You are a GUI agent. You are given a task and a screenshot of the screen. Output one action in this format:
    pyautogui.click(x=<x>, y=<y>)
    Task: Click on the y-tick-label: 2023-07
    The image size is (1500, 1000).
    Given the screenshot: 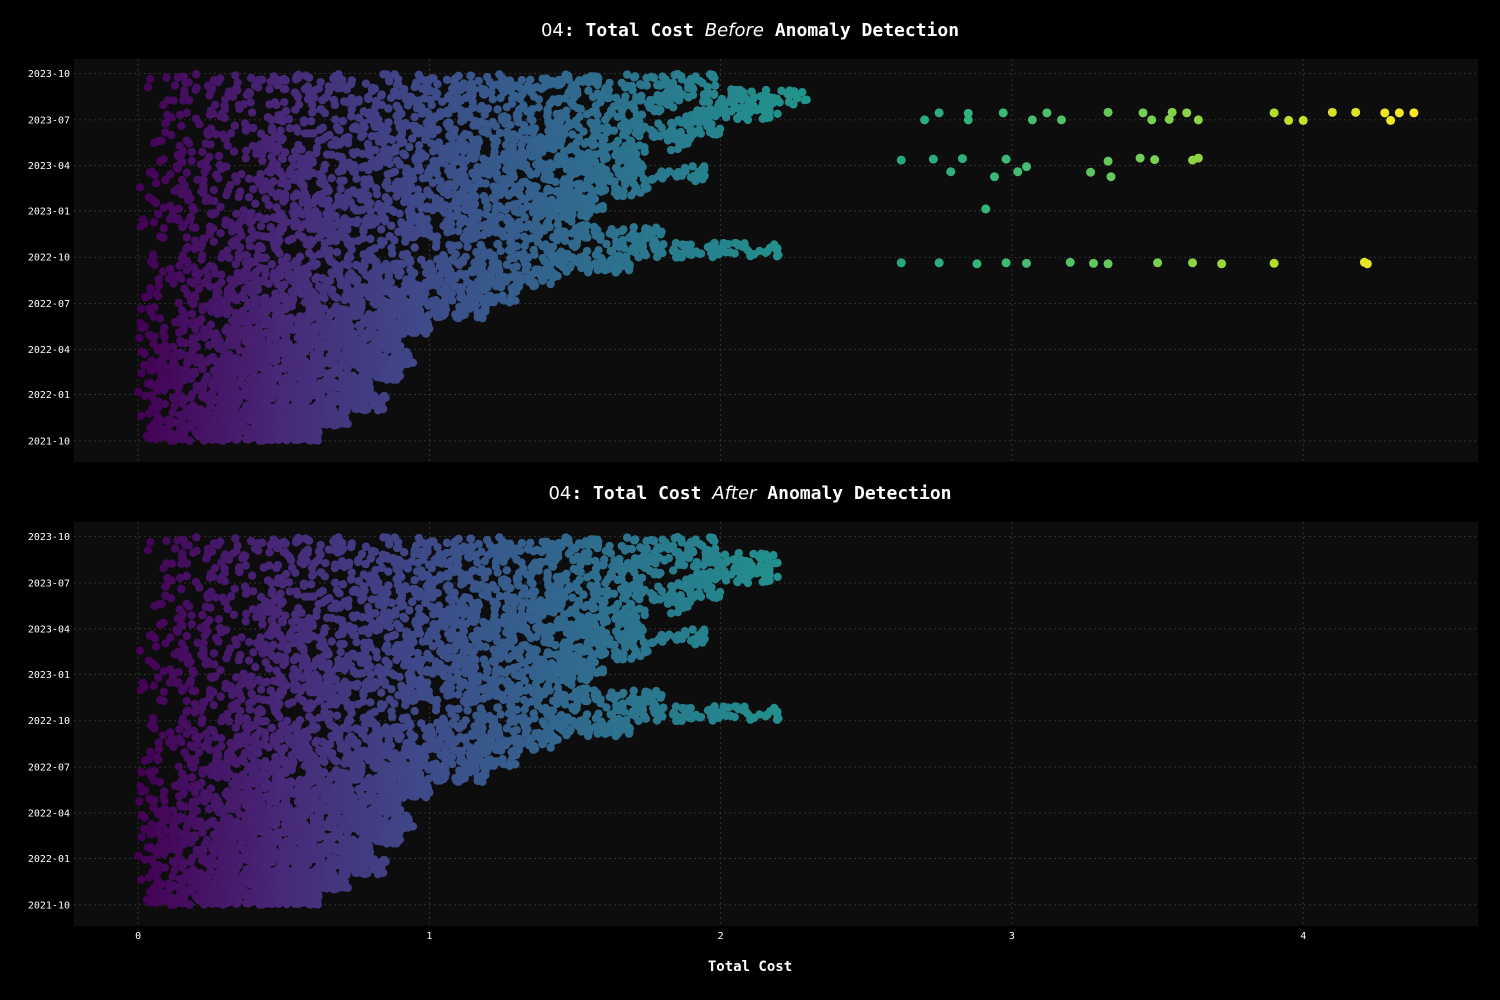 What is the action you would take?
    pyautogui.click(x=49, y=120)
    